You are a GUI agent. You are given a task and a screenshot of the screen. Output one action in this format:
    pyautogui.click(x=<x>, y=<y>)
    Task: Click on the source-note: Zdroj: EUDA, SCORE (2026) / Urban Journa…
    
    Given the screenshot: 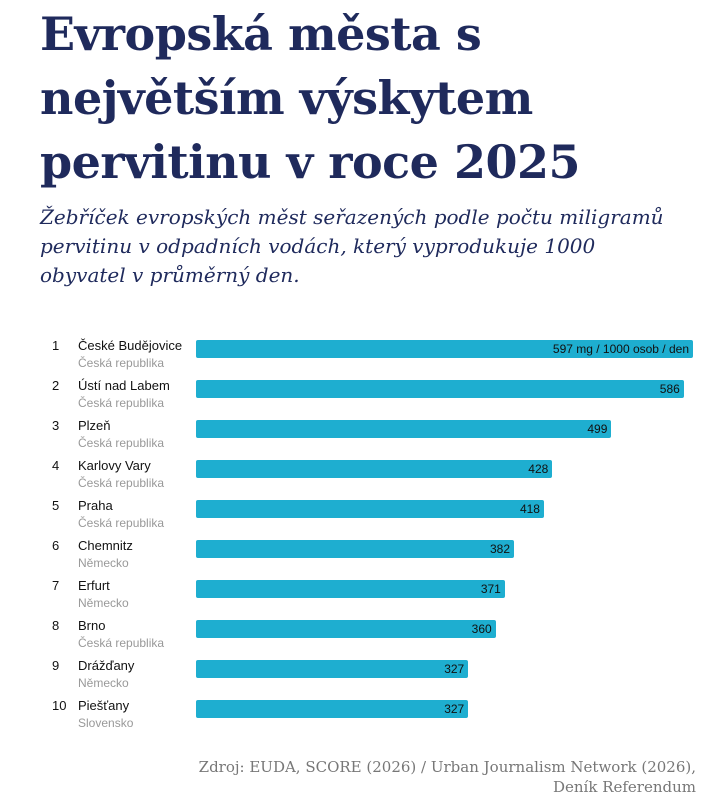 What is the action you would take?
    pyautogui.click(x=447, y=777)
    